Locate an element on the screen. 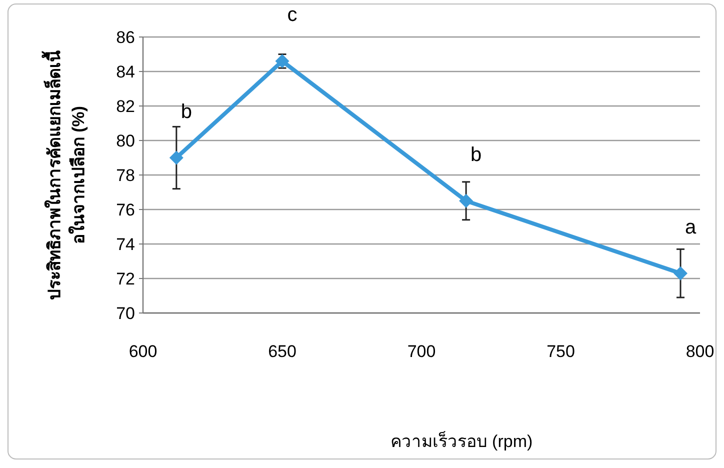 Image resolution: width=724 pixels, height=468 pixels. x-tick-label: 800 is located at coordinates (700, 351).